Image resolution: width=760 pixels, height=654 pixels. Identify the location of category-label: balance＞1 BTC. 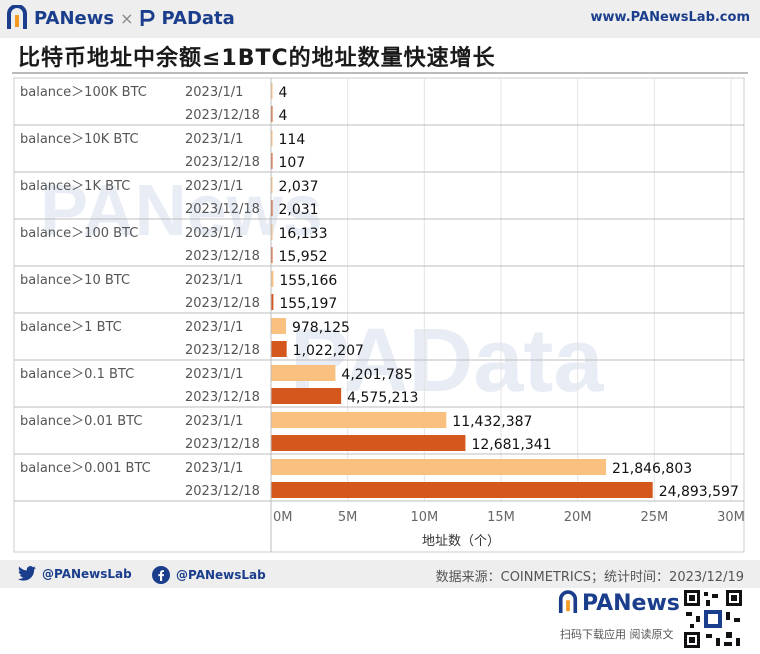
(71, 327).